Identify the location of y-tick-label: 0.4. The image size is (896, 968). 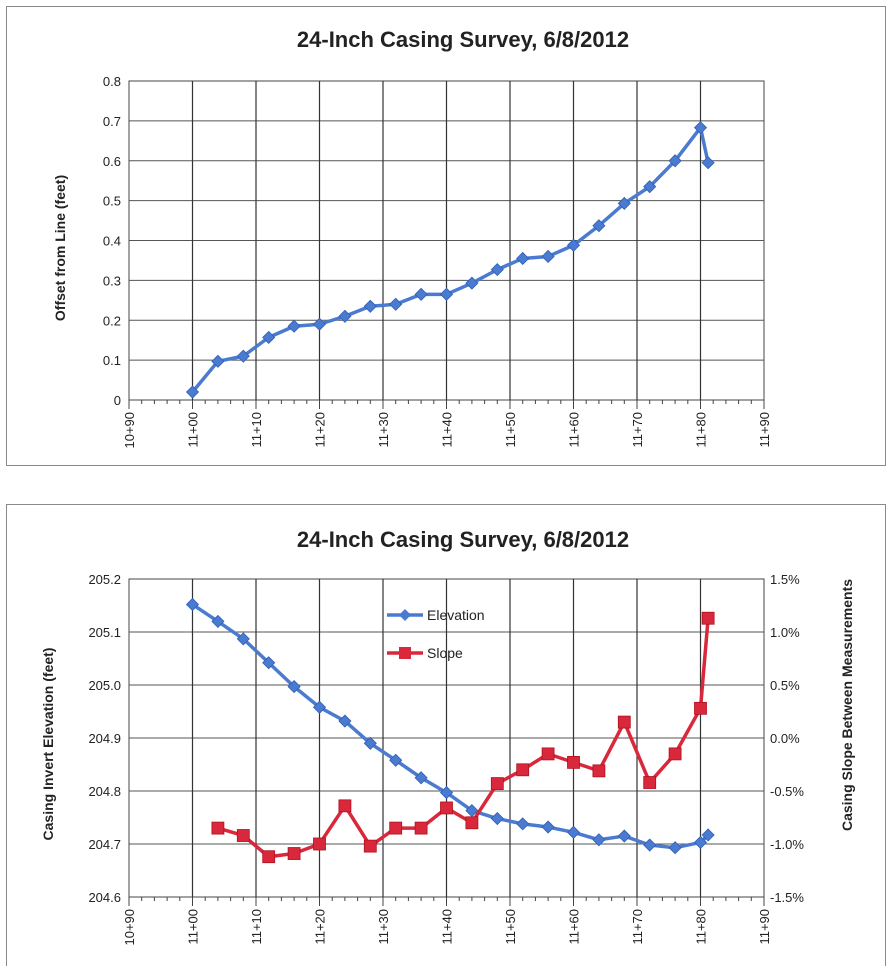
(112, 241).